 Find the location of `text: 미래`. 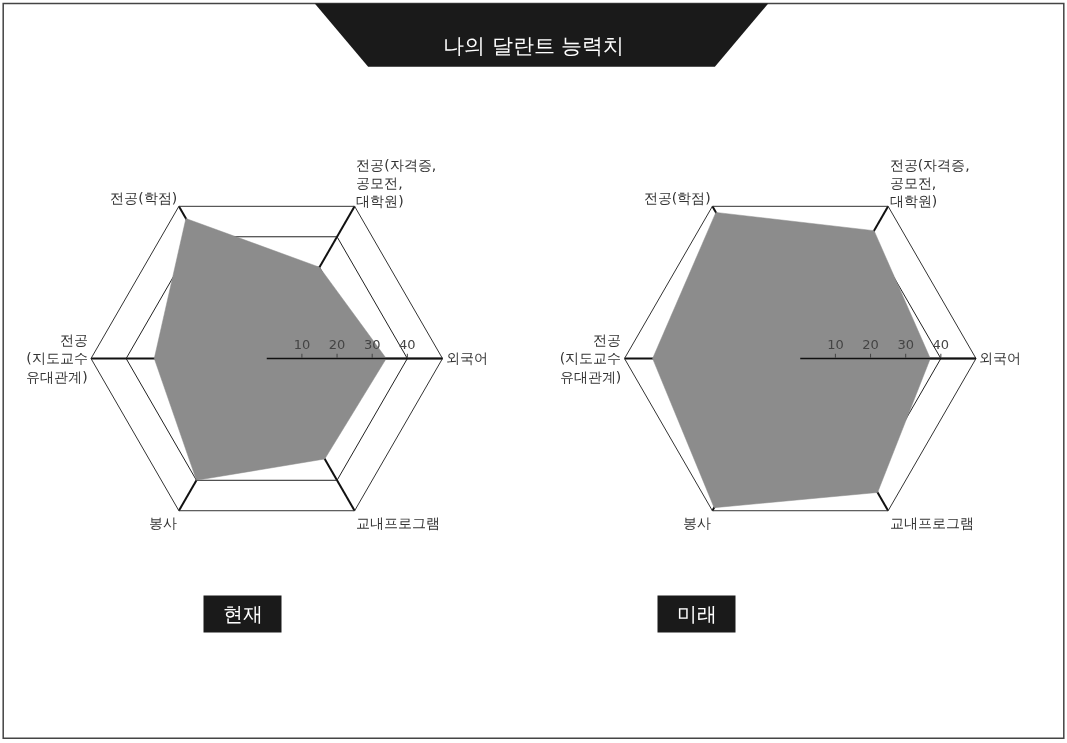

text: 미래 is located at coordinates (697, 614).